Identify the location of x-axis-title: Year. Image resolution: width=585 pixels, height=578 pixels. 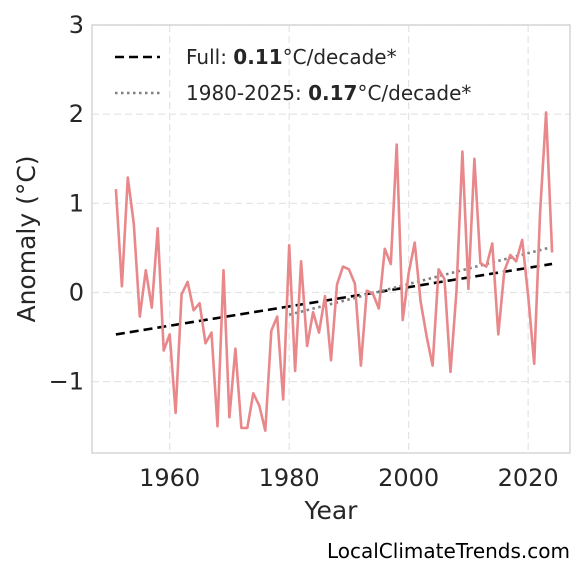
(331, 510).